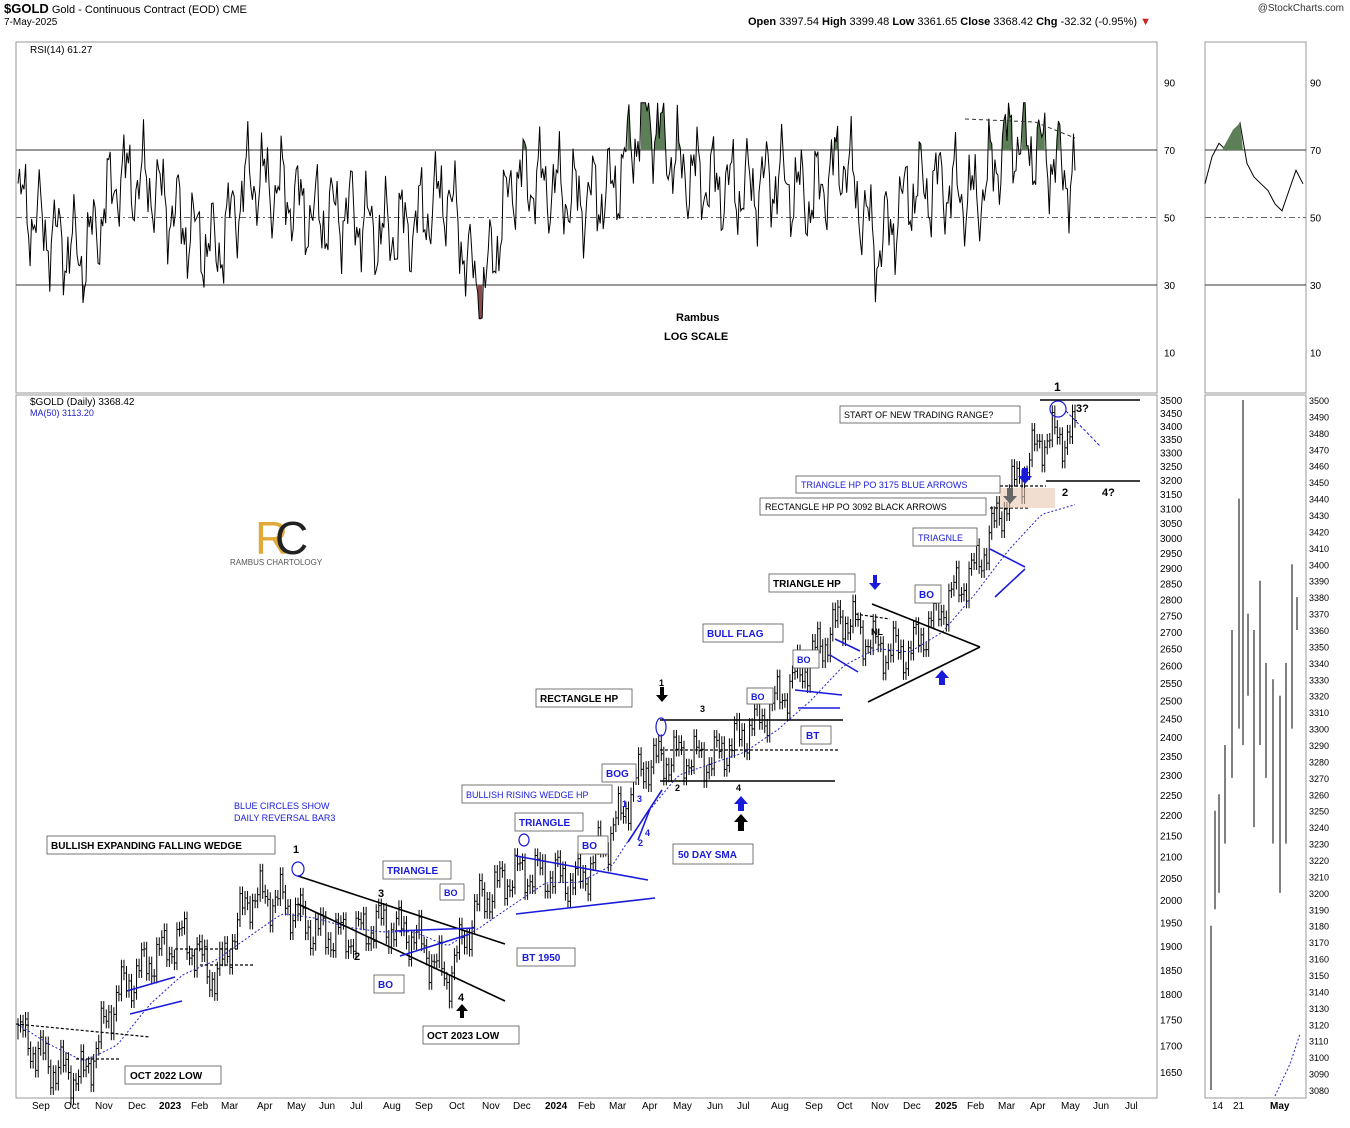 The height and width of the screenshot is (1128, 1350). Describe the element at coordinates (834, 22) in the screenshot. I see `high-label: High` at that location.